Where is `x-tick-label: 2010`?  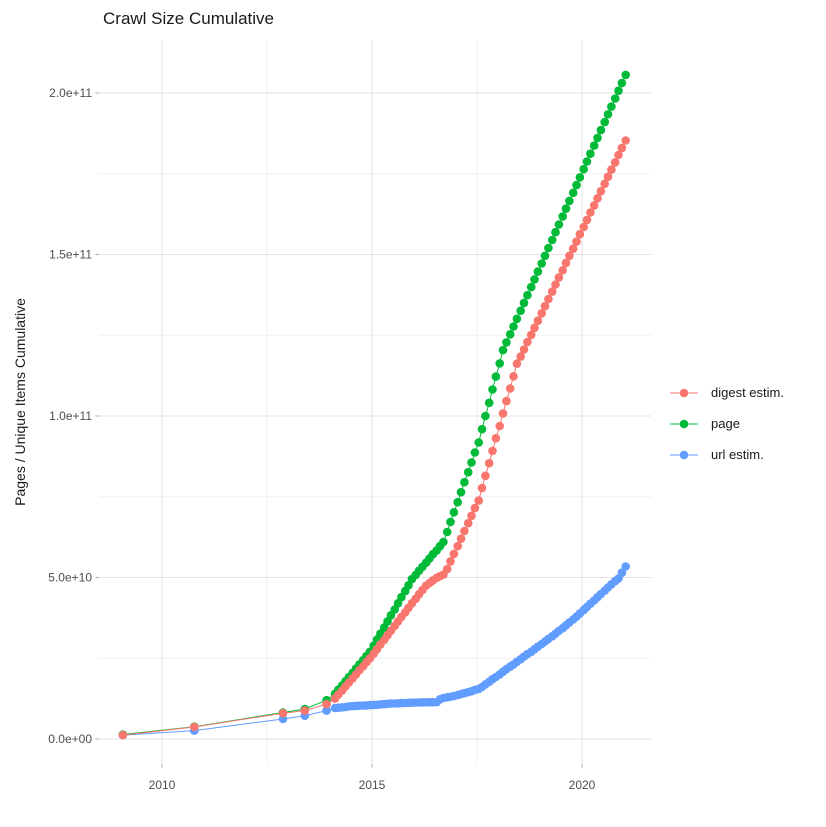
x-tick-label: 2010 is located at coordinates (162, 785).